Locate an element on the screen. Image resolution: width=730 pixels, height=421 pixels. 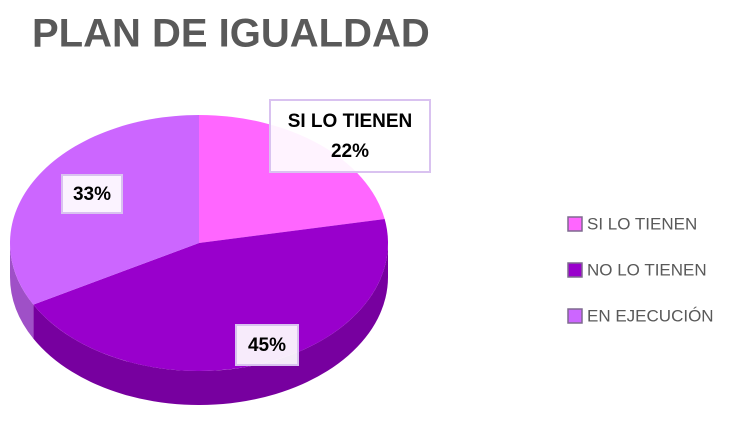
data-label: 33% is located at coordinates (92, 194).